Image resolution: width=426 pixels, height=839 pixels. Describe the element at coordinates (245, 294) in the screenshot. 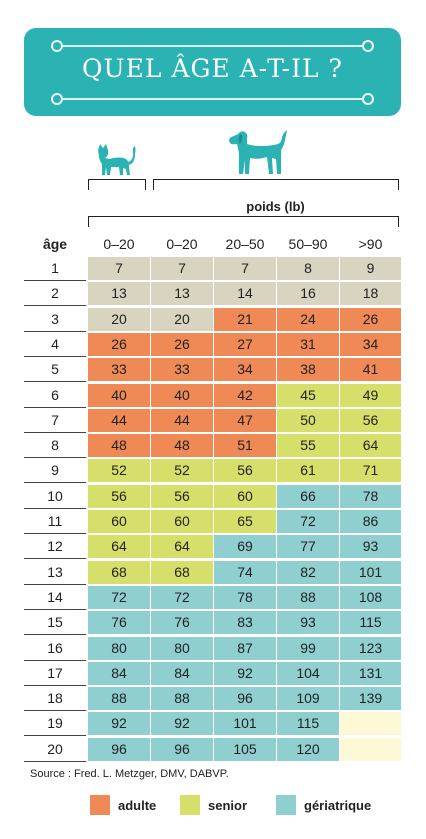

I see `value-cell: 14` at that location.